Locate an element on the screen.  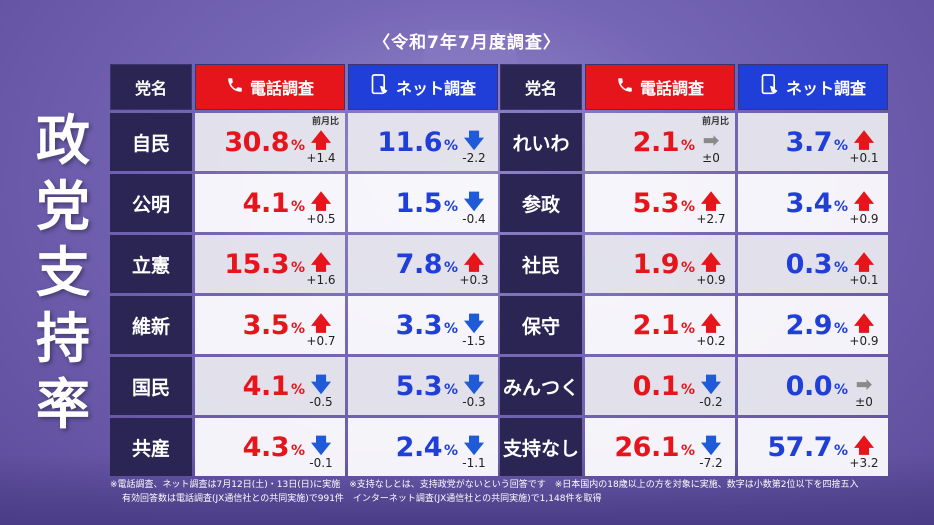
net-survey-header: ネット調査 is located at coordinates (423, 87).